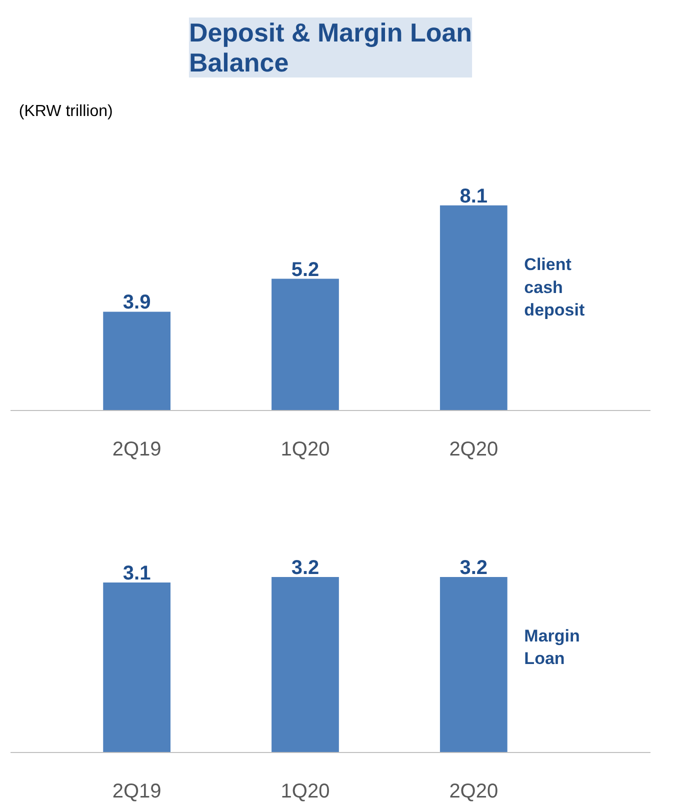 The width and height of the screenshot is (675, 812). I want to click on data-label: 3.1, so click(136, 573).